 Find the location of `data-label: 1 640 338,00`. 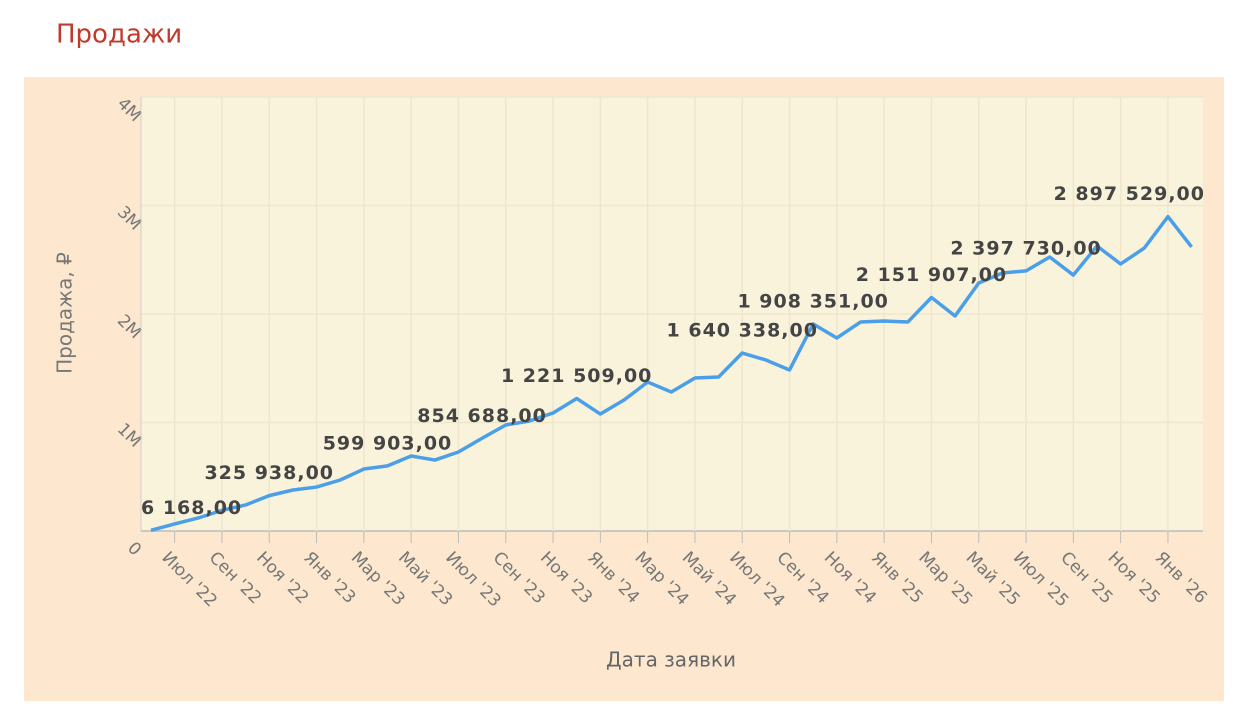

data-label: 1 640 338,00 is located at coordinates (742, 331).